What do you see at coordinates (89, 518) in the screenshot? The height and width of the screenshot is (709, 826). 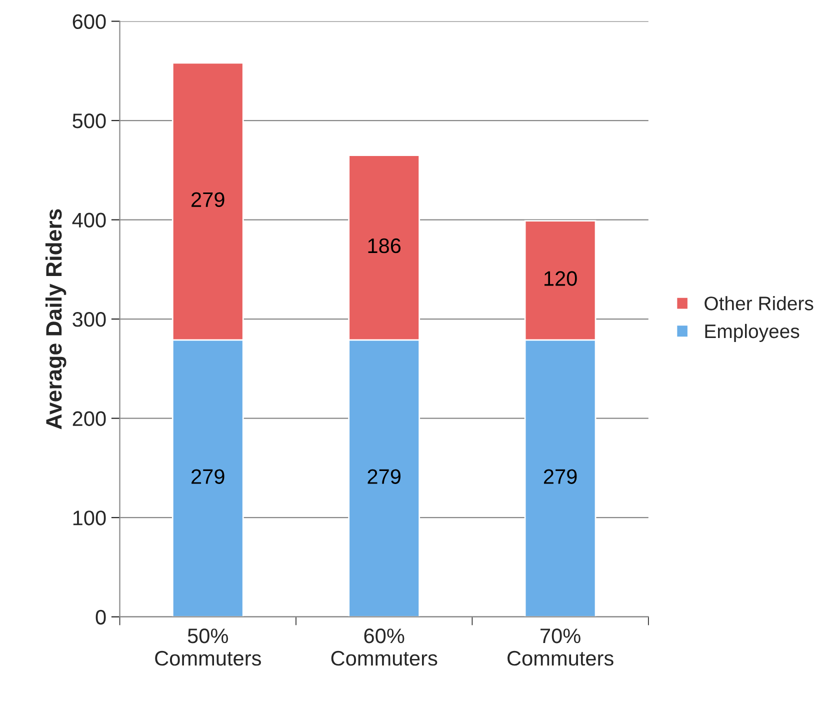 I see `y-tick-label: 100` at bounding box center [89, 518].